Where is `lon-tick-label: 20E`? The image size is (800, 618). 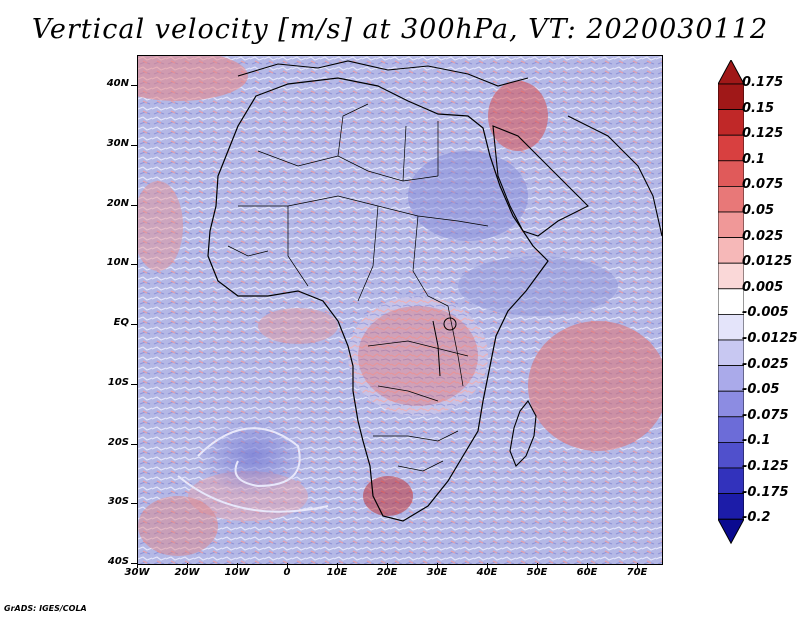
lon-tick-label: 20E is located at coordinates (387, 572).